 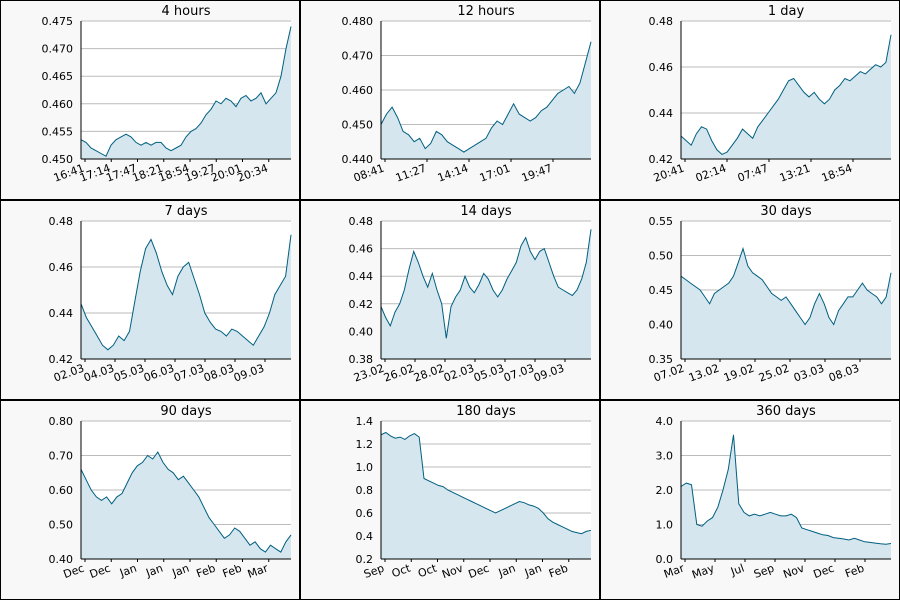 What do you see at coordinates (786, 11) in the screenshot?
I see `chart-title: 1 day` at bounding box center [786, 11].